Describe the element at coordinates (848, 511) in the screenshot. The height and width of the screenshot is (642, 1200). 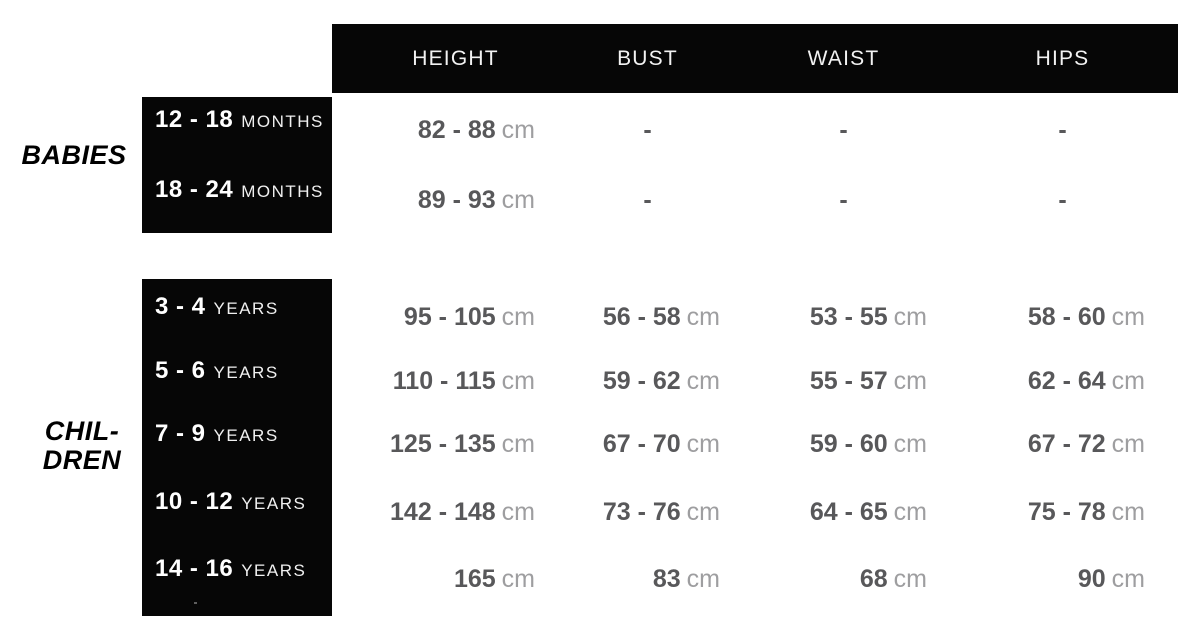
I see `waist-value: 64 - 65` at that location.